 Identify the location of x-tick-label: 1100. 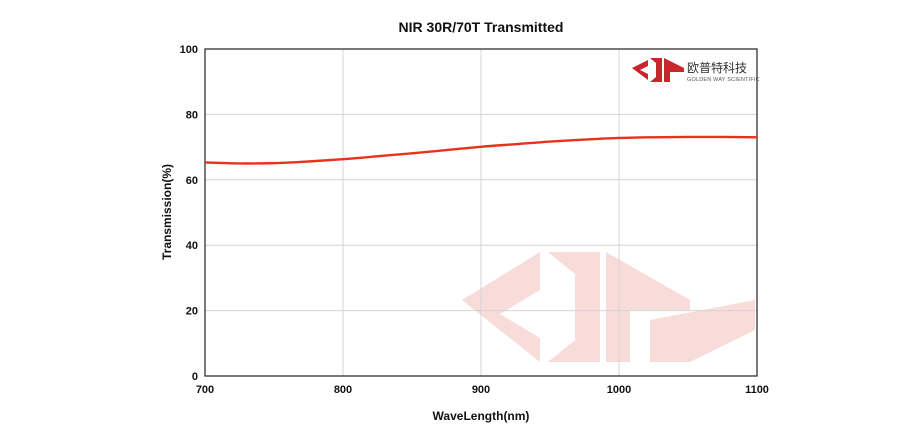
(757, 390).